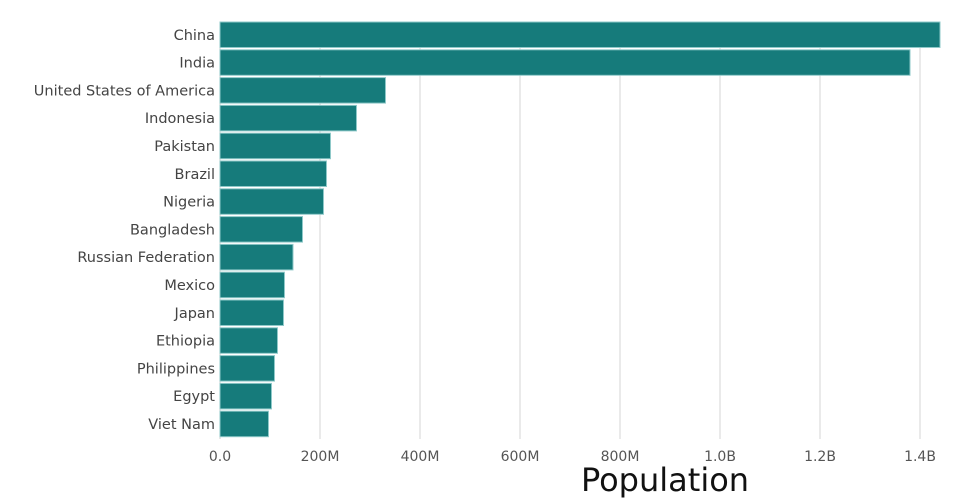 The height and width of the screenshot is (500, 960). Describe the element at coordinates (197, 64) in the screenshot. I see `category-label: India` at that location.